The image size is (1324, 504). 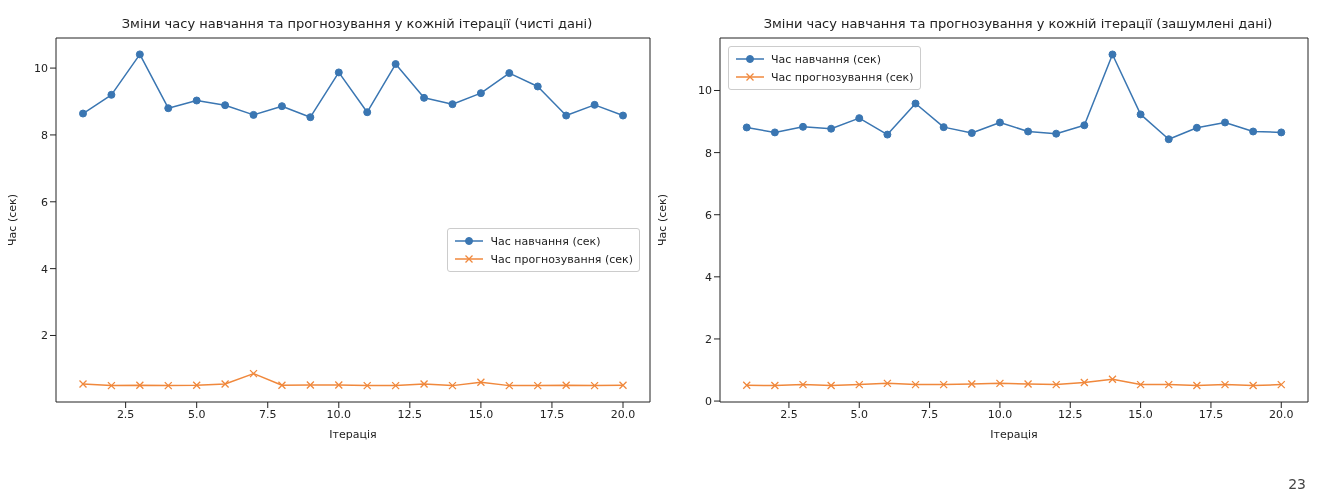 I want to click on y-tick-label: 8, so click(x=708, y=153).